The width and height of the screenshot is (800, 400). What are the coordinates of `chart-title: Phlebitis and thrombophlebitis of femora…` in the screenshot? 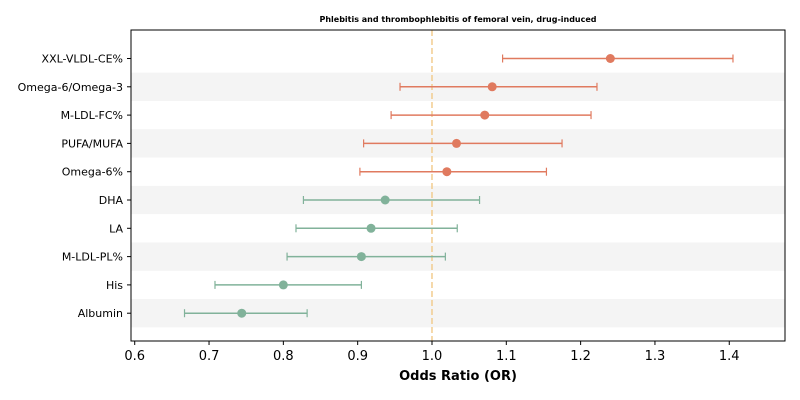 It's located at (457, 19).